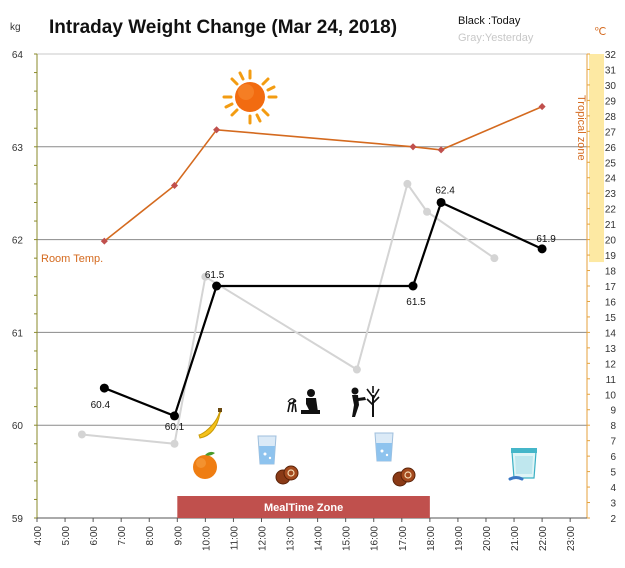  What do you see at coordinates (66, 536) in the screenshot?
I see `x-tick-label: 5:00` at bounding box center [66, 536].